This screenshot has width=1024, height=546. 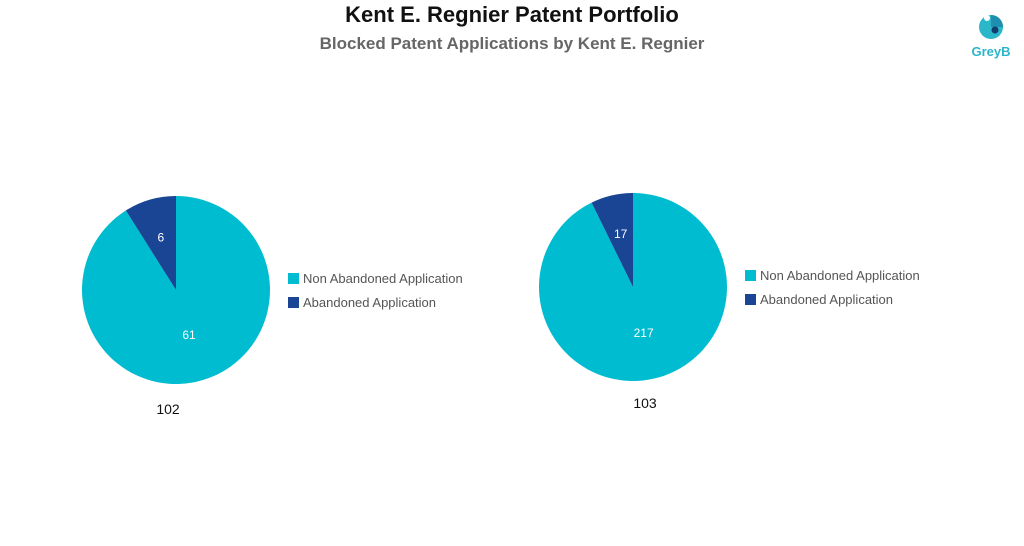 I want to click on greyb-logo-icon, so click(x=991, y=27).